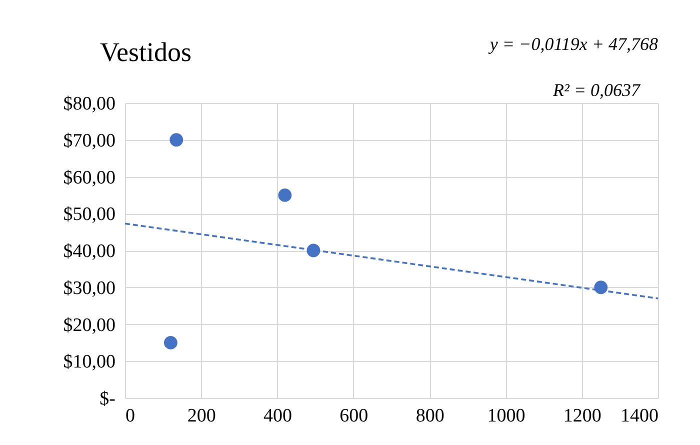 Image resolution: width=700 pixels, height=445 pixels. Describe the element at coordinates (108, 399) in the screenshot. I see `y-tick-label: $-` at that location.